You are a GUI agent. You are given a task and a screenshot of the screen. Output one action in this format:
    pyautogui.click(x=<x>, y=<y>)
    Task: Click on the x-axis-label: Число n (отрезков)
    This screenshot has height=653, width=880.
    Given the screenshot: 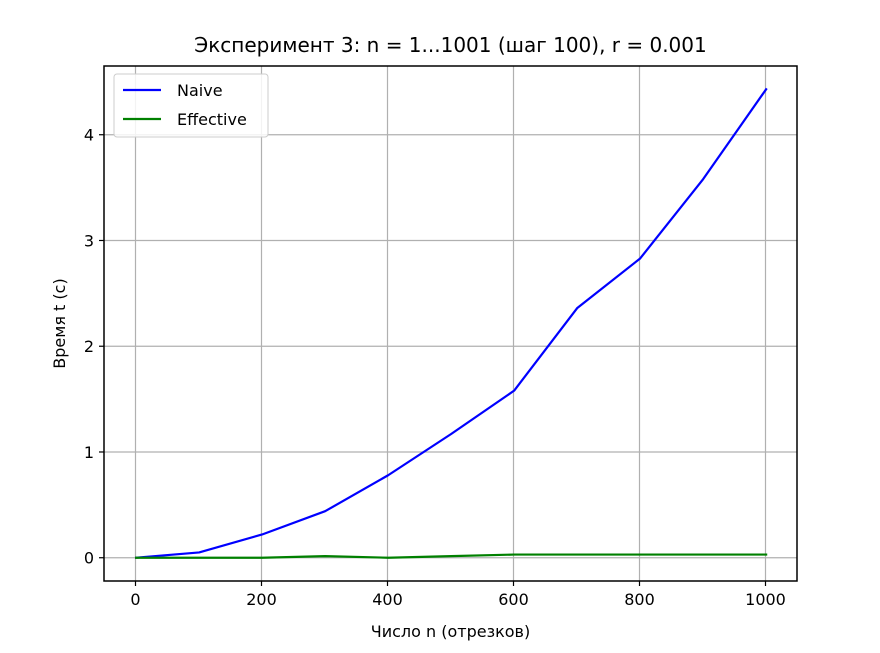 What is the action you would take?
    pyautogui.click(x=450, y=631)
    